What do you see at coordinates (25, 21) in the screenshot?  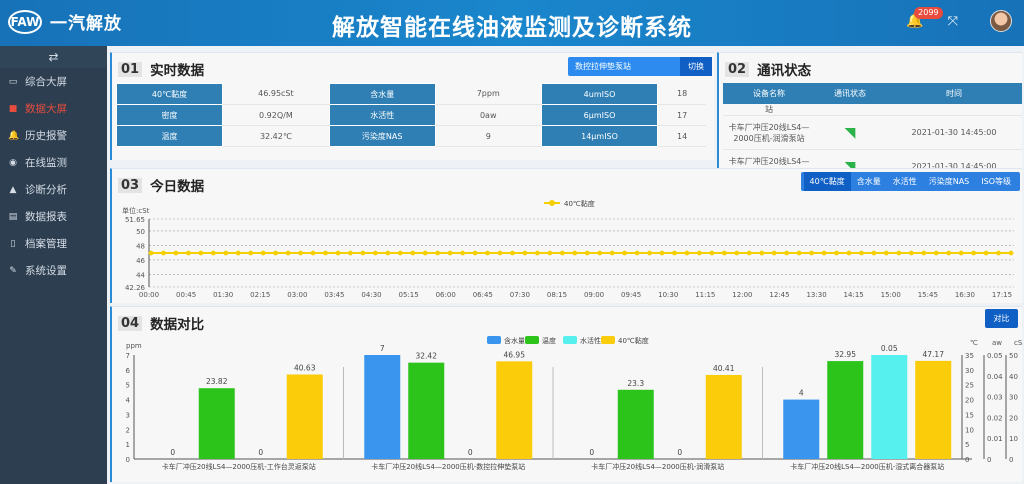 I see `faw-logo-icon: FAW` at bounding box center [25, 21].